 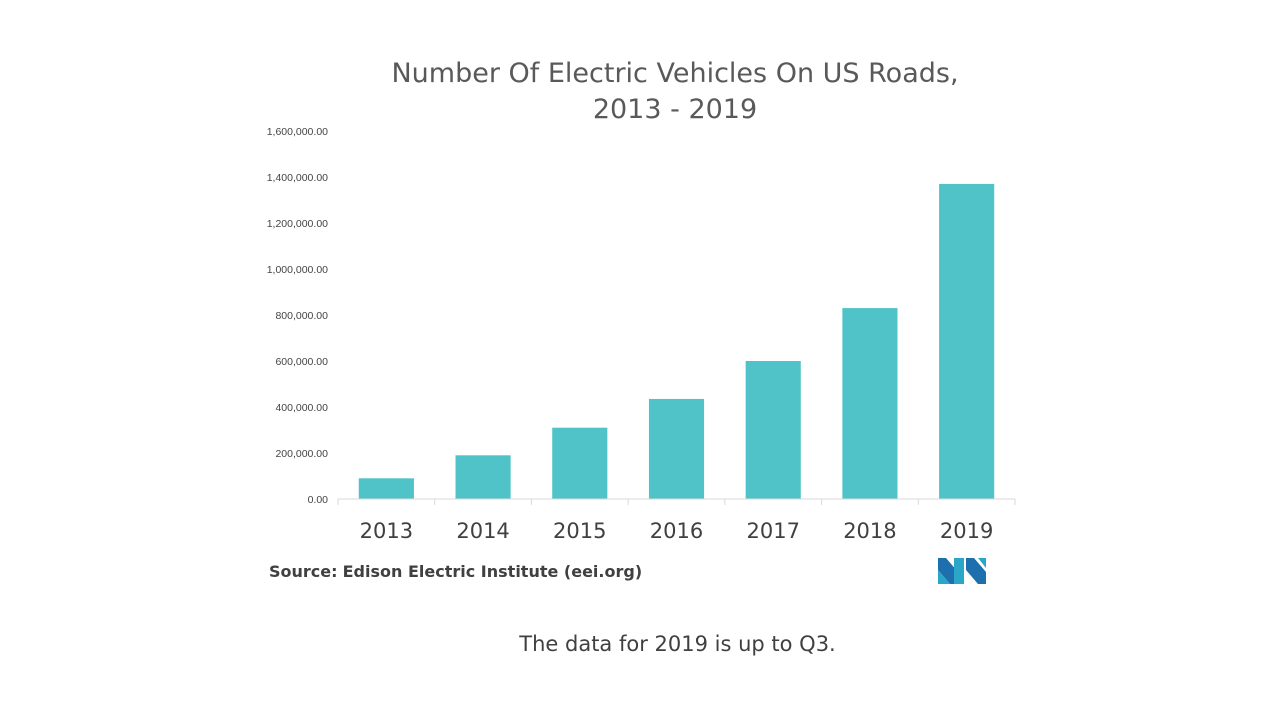 What do you see at coordinates (580, 463) in the screenshot?
I see `bar-2015` at bounding box center [580, 463].